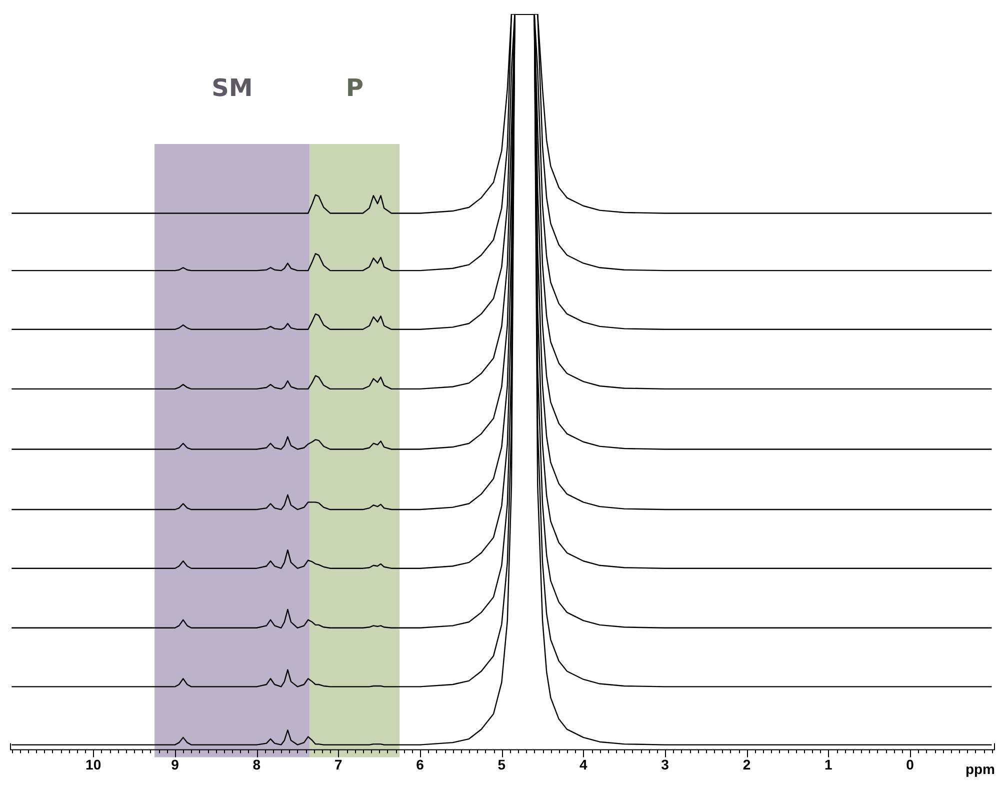 This screenshot has height=792, width=998. What do you see at coordinates (232, 88) in the screenshot?
I see `band-label: SM` at bounding box center [232, 88].